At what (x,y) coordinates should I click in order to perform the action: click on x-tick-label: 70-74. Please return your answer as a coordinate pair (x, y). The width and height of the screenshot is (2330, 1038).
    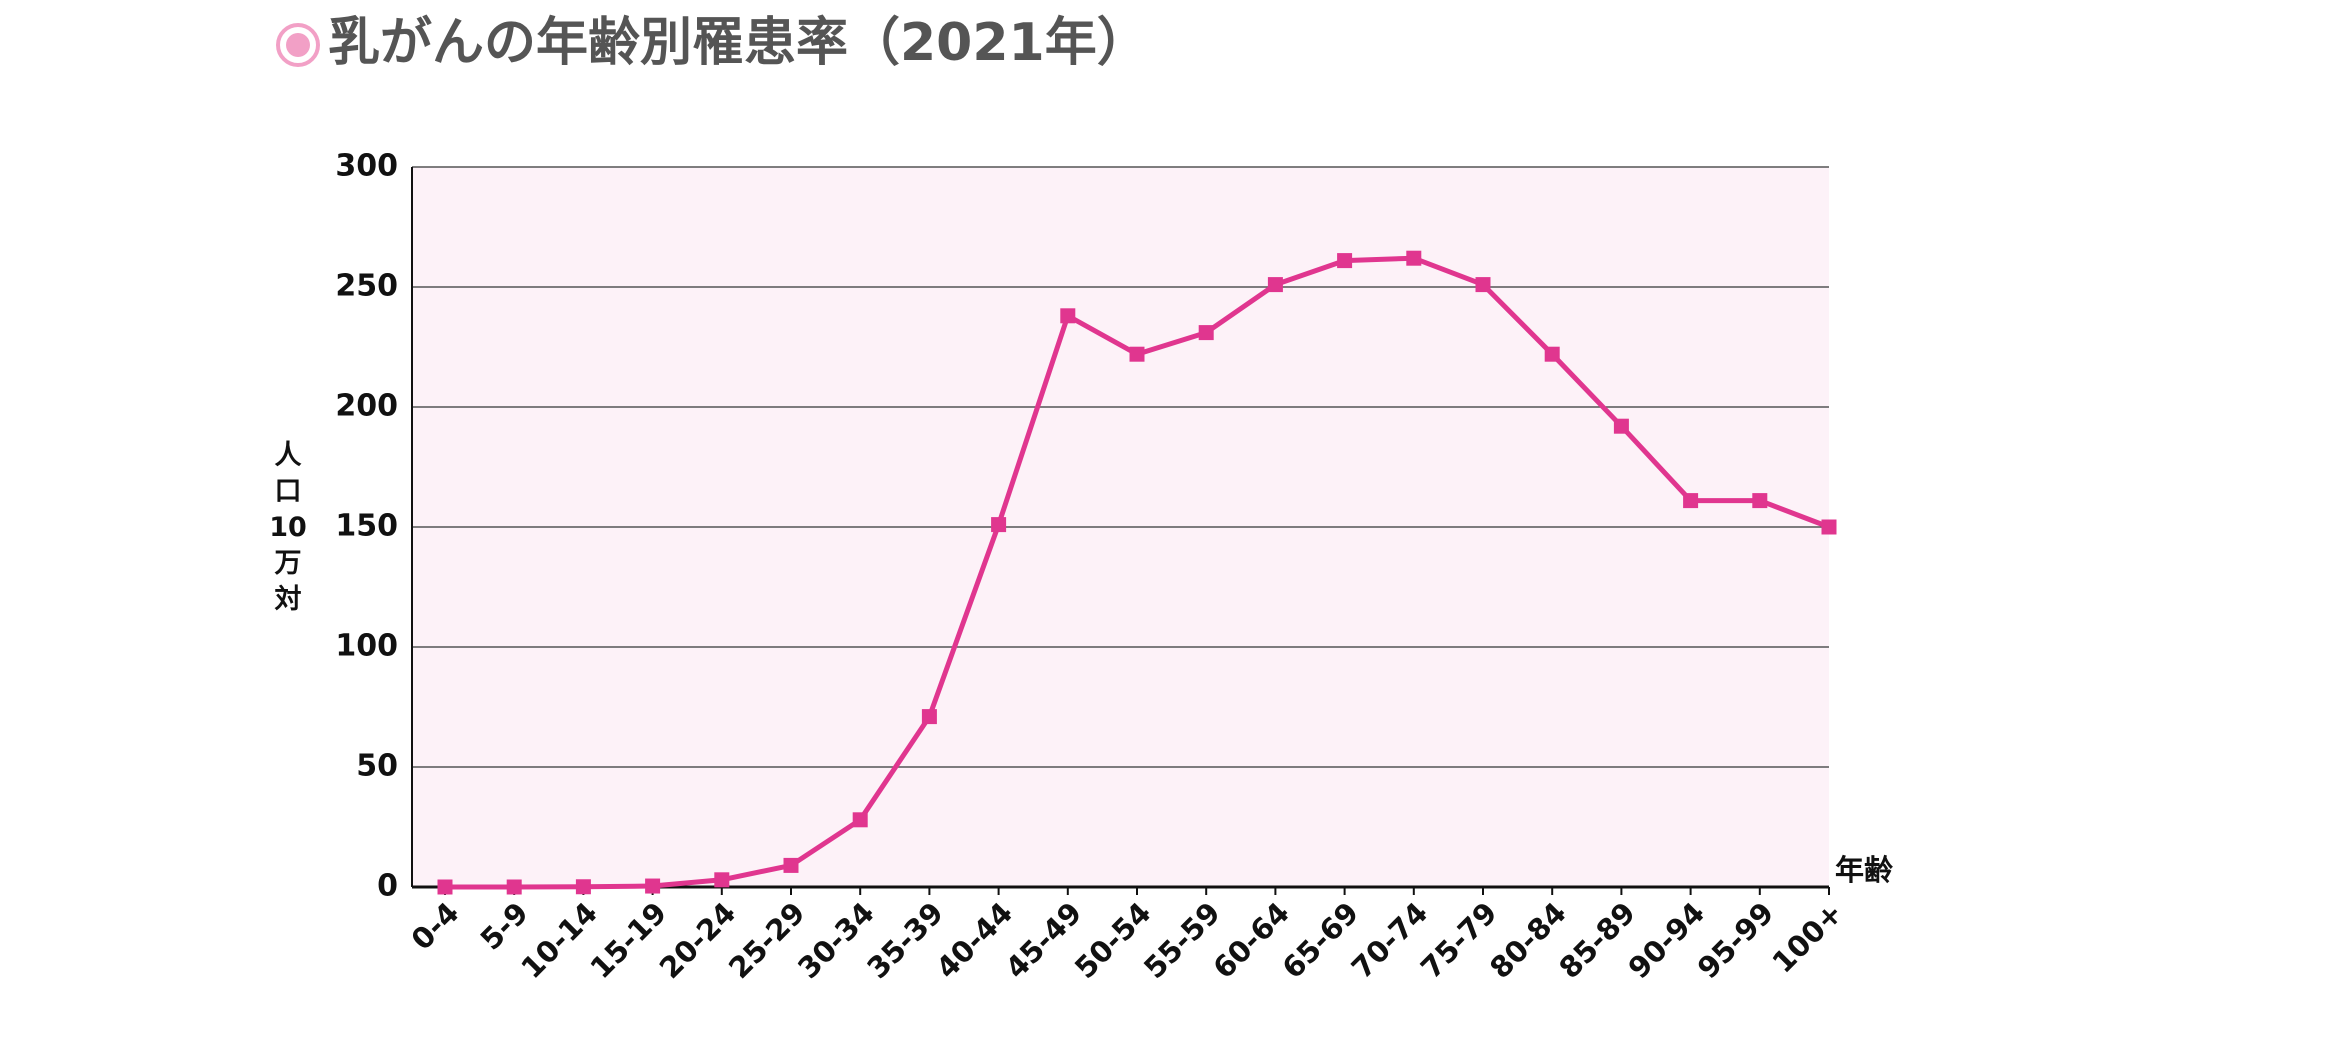
    Looking at the image, I should click on (1390, 941).